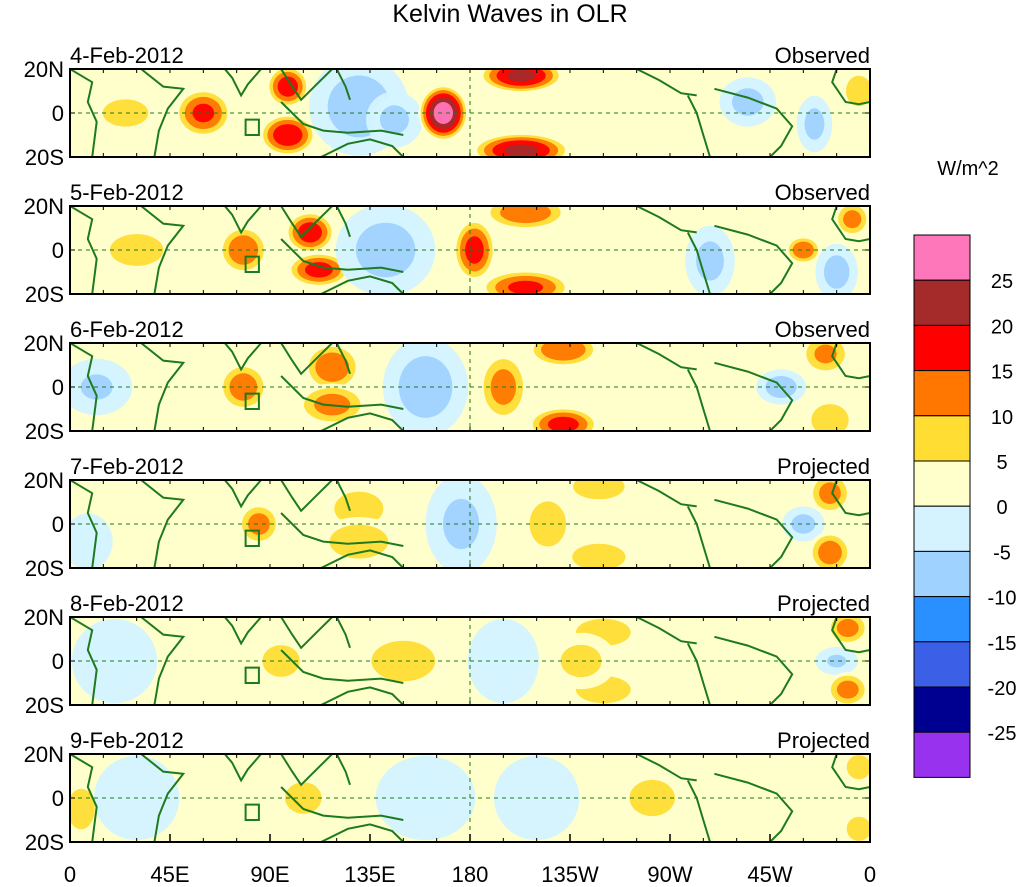  What do you see at coordinates (1001, 463) in the screenshot?
I see `colorbar-level-label: 5` at bounding box center [1001, 463].